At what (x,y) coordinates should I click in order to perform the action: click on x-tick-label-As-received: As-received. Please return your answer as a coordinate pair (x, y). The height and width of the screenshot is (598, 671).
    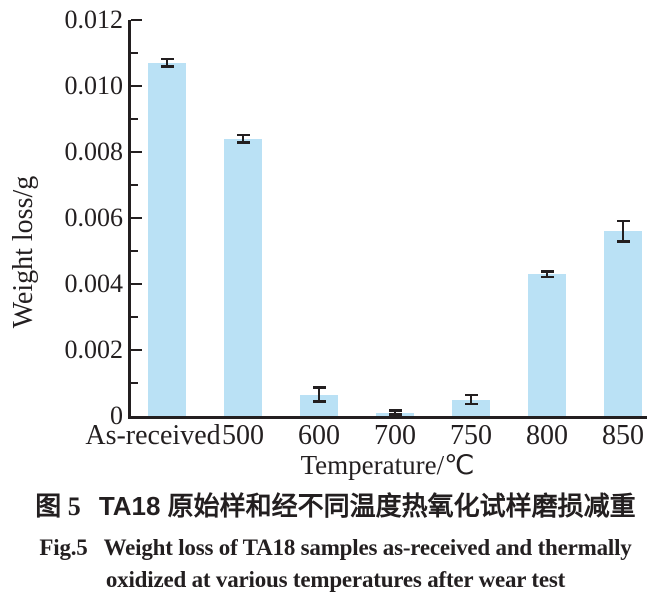
    Looking at the image, I should click on (153, 435).